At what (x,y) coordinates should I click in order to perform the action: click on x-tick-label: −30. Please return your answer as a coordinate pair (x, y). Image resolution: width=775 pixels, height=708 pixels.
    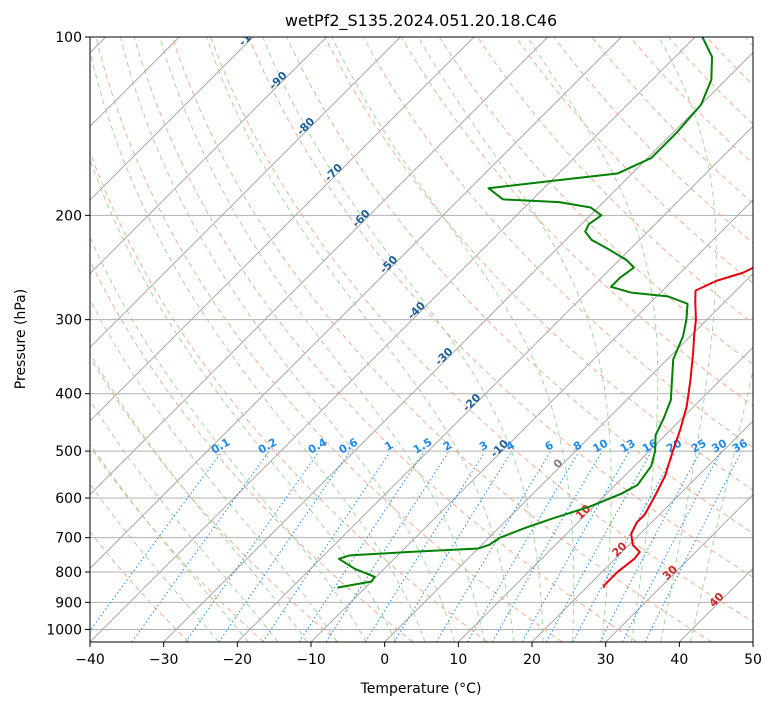
    Looking at the image, I should click on (164, 660).